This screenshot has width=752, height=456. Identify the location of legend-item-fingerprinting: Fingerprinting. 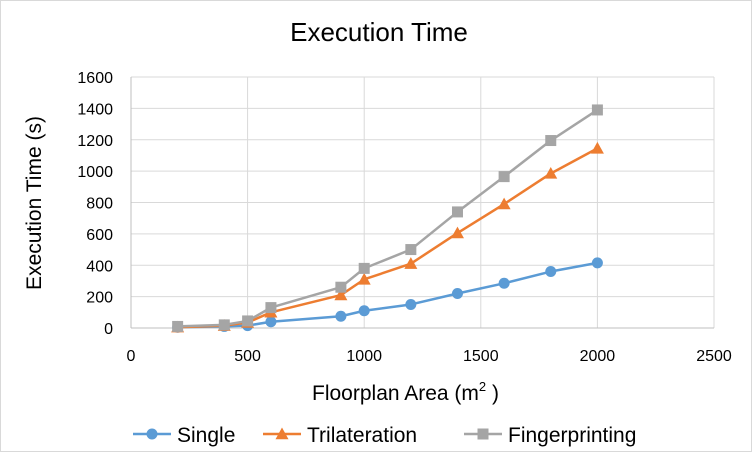
(550, 435).